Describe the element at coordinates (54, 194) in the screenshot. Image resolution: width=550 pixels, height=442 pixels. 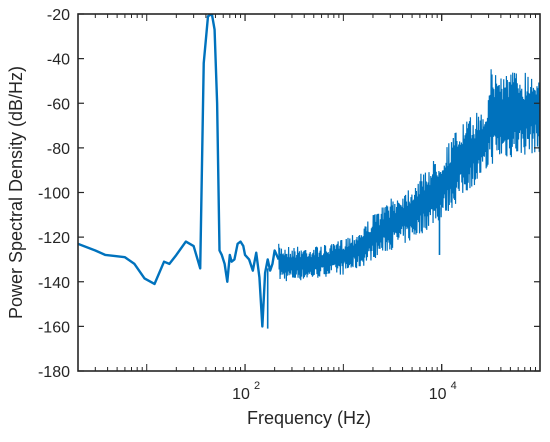
I see `y-tick-label: -100` at that location.